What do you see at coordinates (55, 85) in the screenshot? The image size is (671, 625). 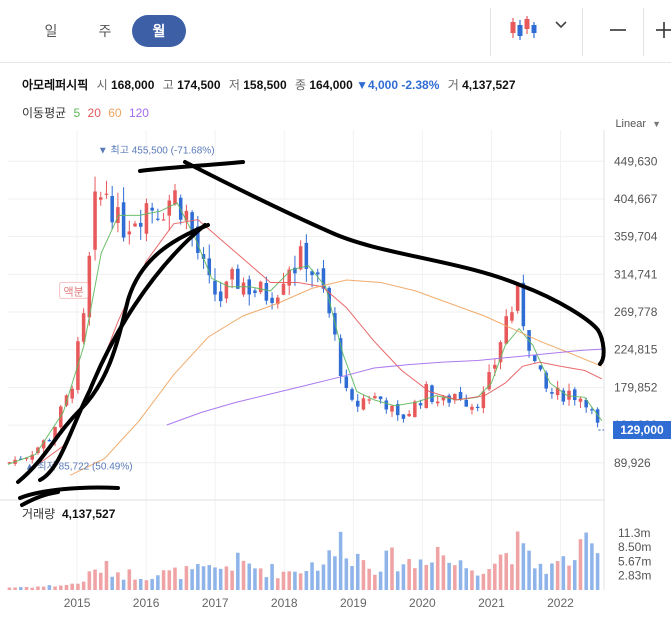 I see `stock-name: 아모레퍼시픽` at bounding box center [55, 85].